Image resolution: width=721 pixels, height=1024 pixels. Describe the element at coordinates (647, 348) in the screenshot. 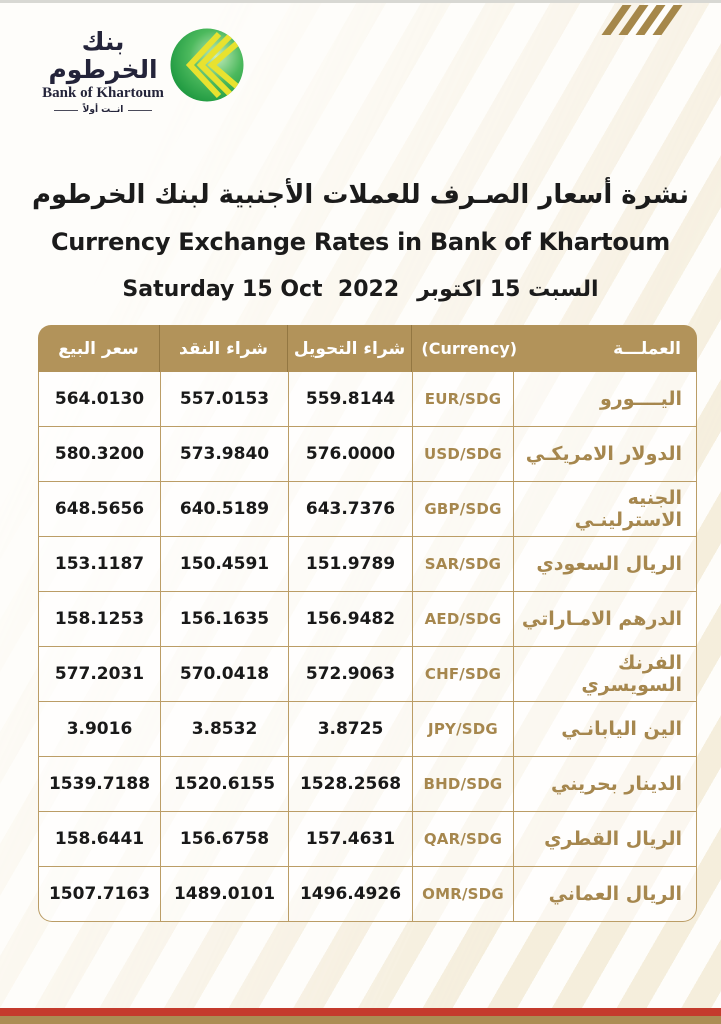

I see `currency-header-arabic: العملـــة` at that location.